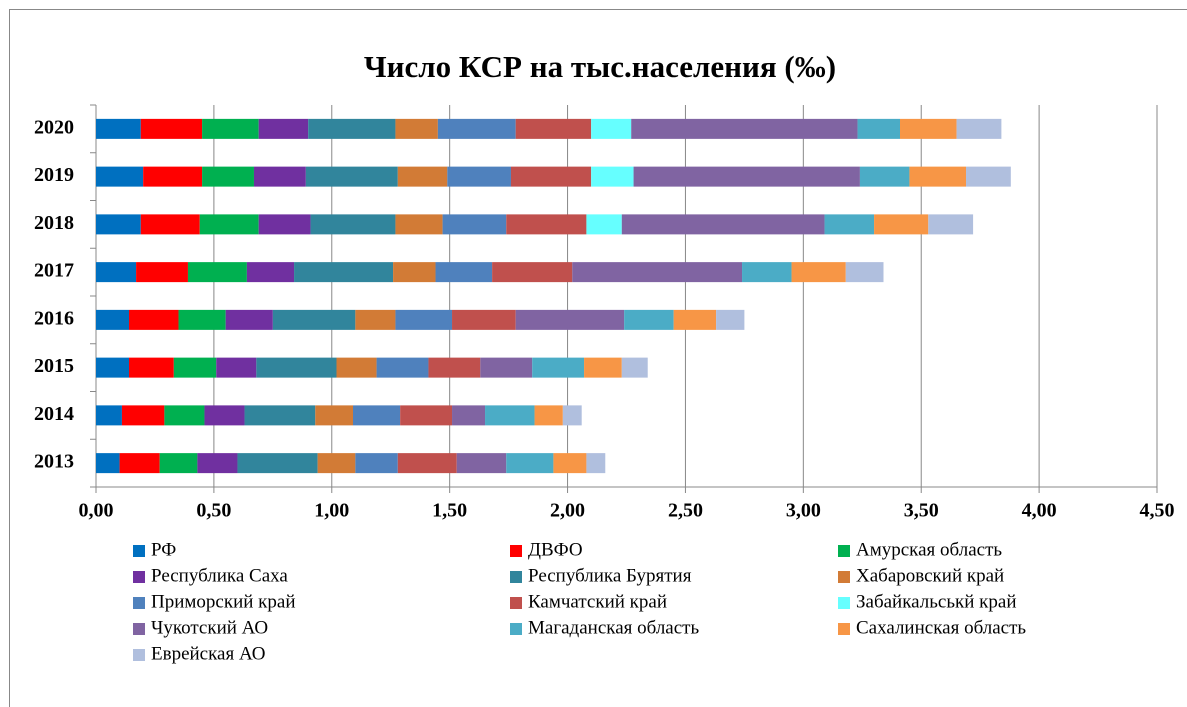  What do you see at coordinates (54, 414) in the screenshot?
I see `y-tick-label: 2014` at bounding box center [54, 414].